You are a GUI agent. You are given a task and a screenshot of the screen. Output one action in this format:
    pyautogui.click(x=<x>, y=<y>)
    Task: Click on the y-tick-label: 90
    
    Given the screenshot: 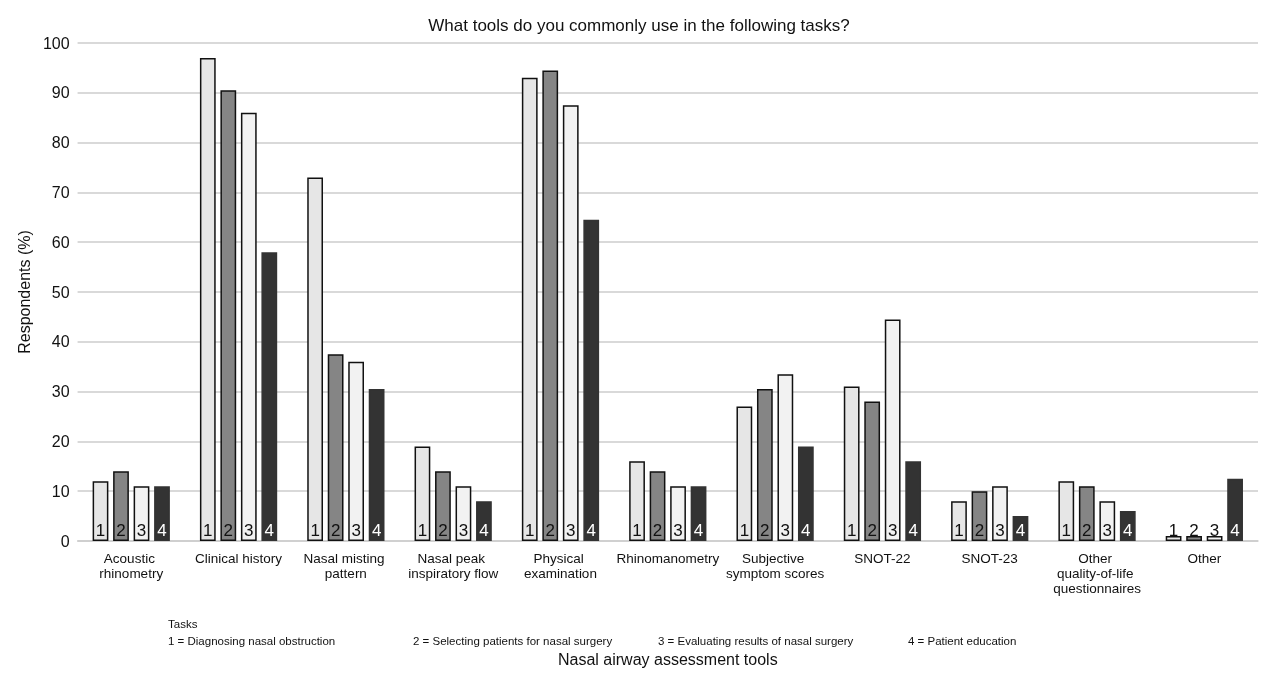 What is the action you would take?
    pyautogui.click(x=60, y=93)
    